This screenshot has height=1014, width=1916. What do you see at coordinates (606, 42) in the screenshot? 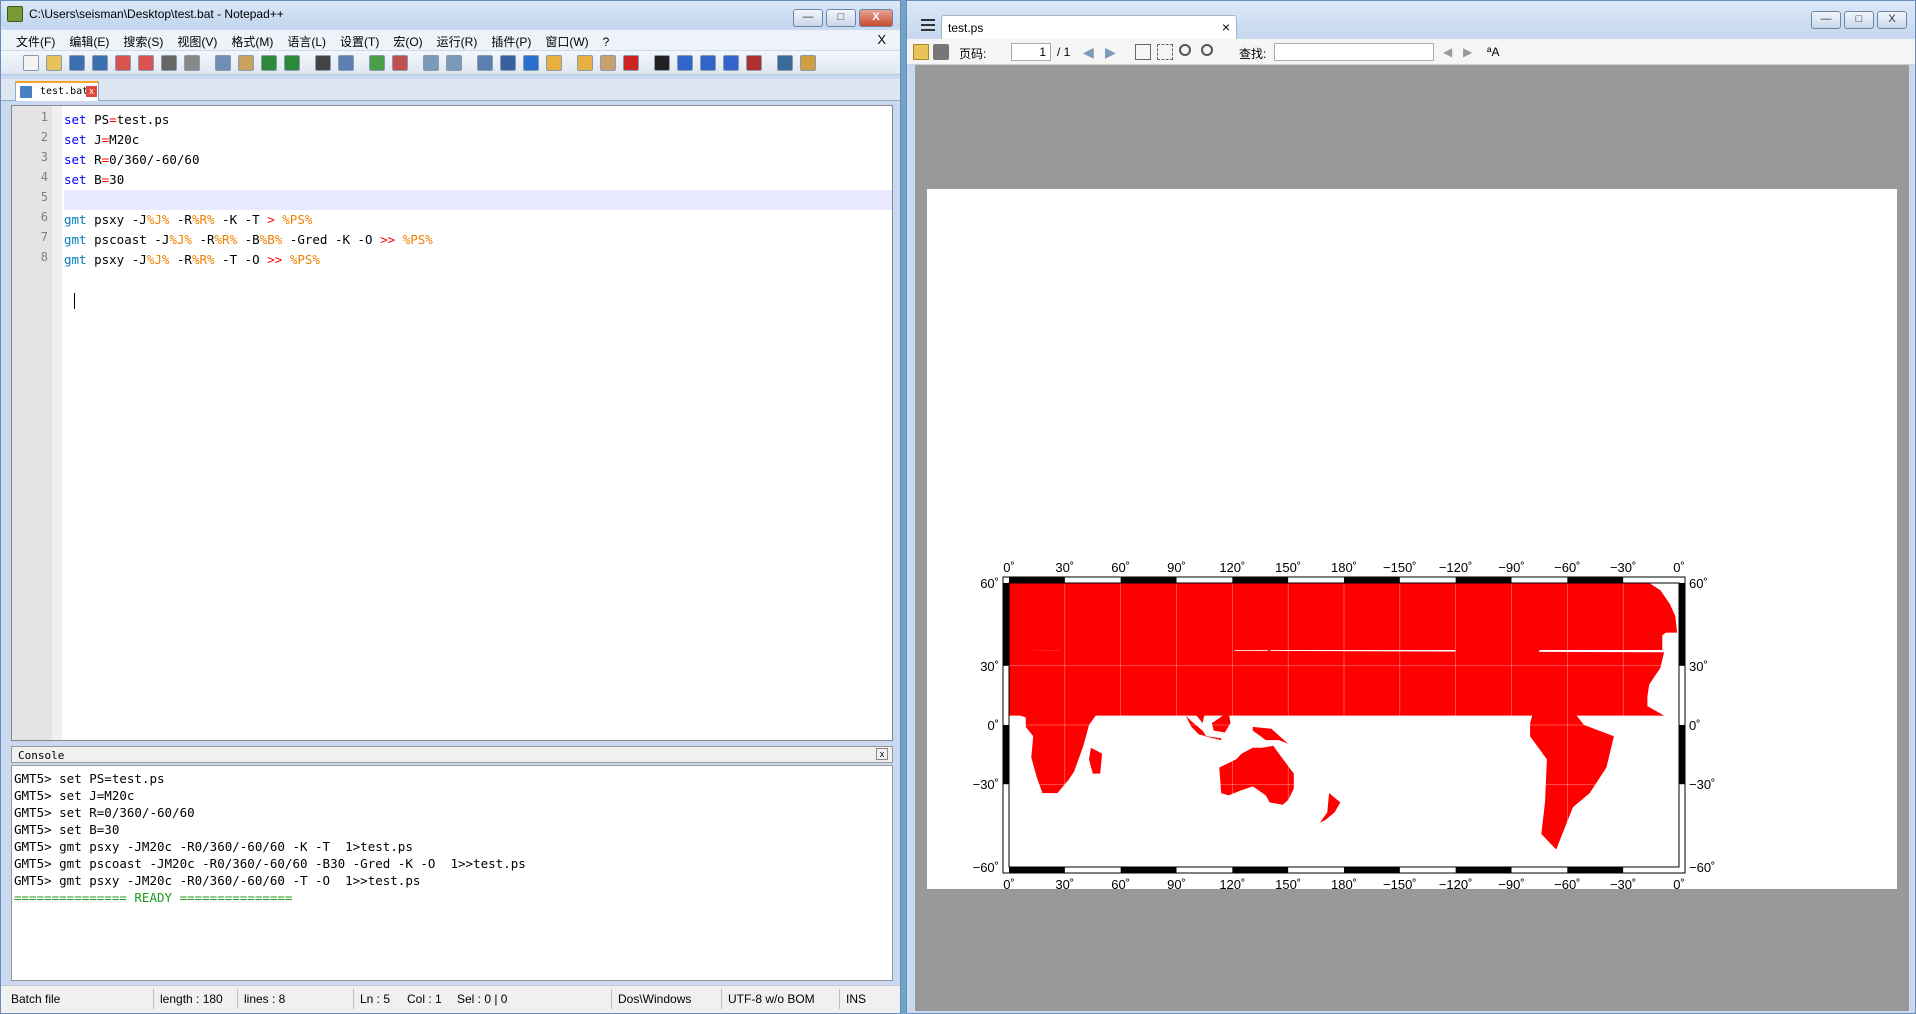
I see `menu-item-11: ?` at bounding box center [606, 42].